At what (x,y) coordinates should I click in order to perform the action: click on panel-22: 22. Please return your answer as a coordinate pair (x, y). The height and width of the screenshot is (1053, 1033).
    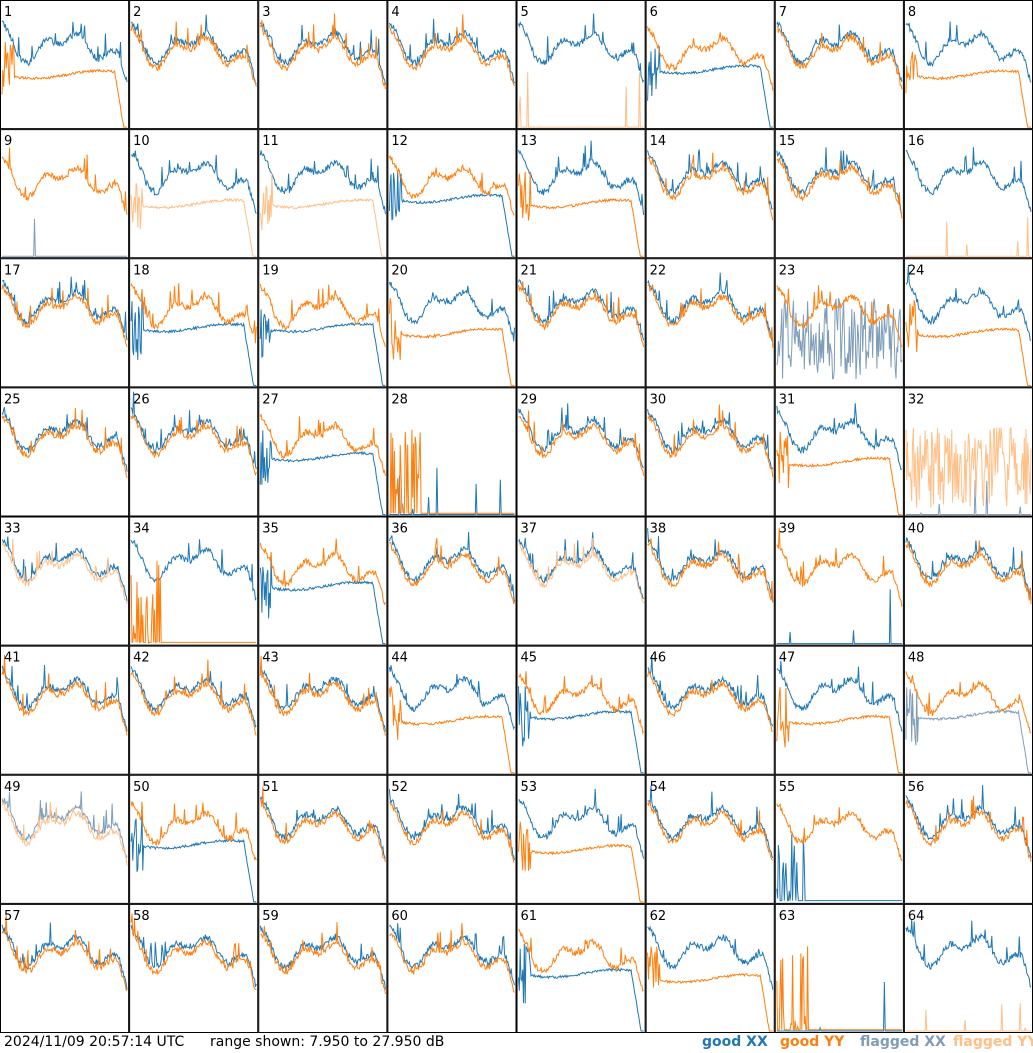
    Looking at the image, I should click on (710, 323).